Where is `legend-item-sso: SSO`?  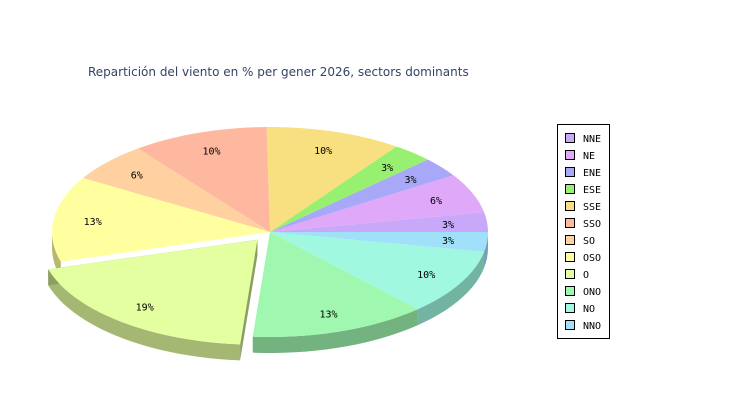
legend-item-sso: SSO is located at coordinates (583, 224).